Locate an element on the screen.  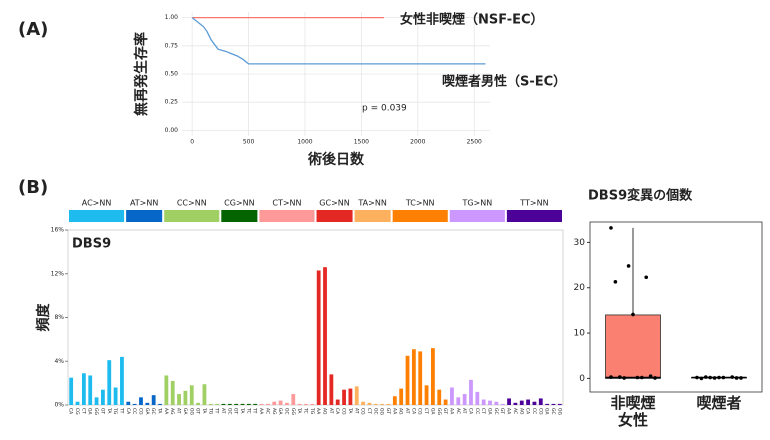
y-tick-label: 0.75 is located at coordinates (172, 45).